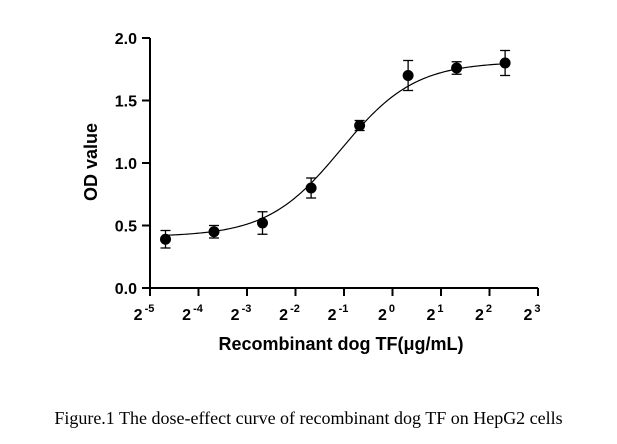  I want to click on y-tick-label: 2.0, so click(126, 39).